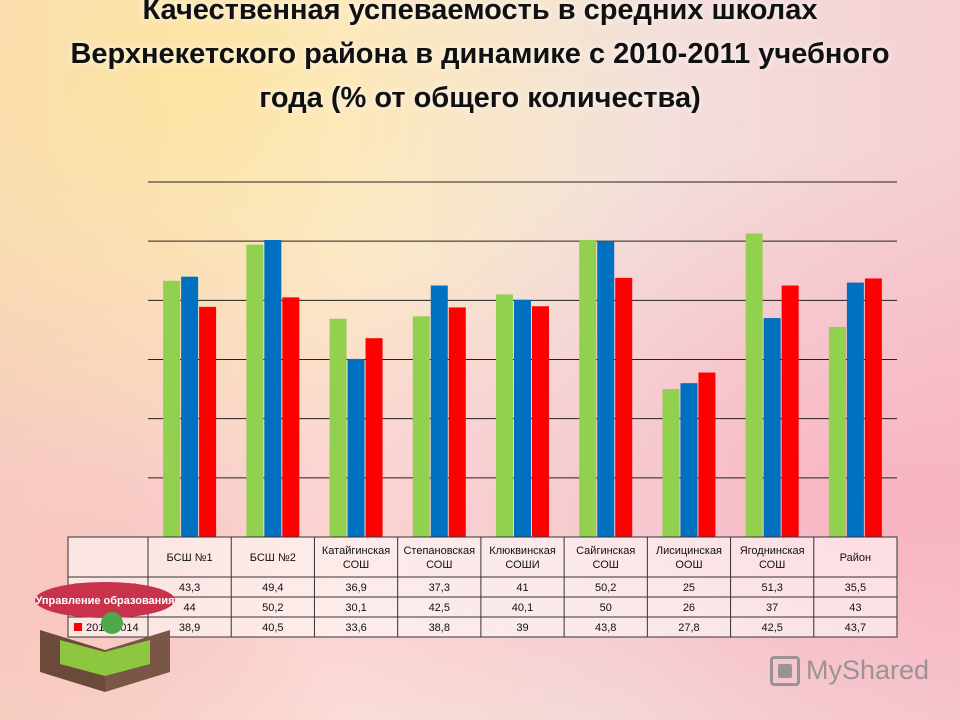  What do you see at coordinates (688, 565) in the screenshot?
I see `category-label: ООШ` at bounding box center [688, 565].